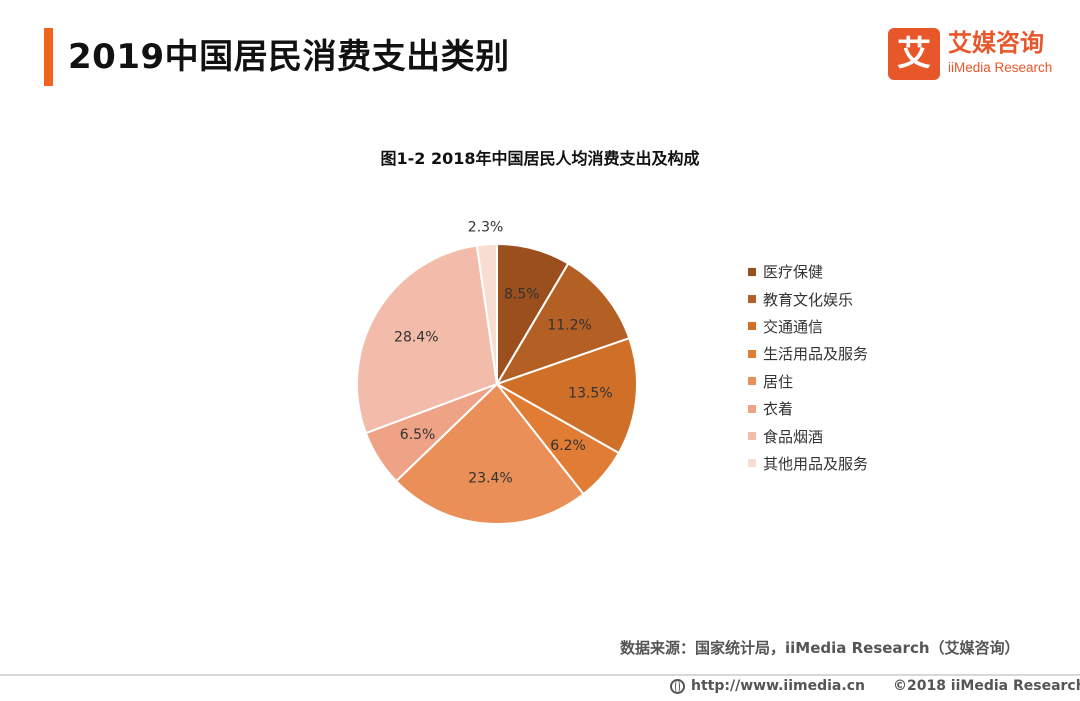 Image resolution: width=1080 pixels, height=701 pixels. I want to click on globe-icon, so click(677, 686).